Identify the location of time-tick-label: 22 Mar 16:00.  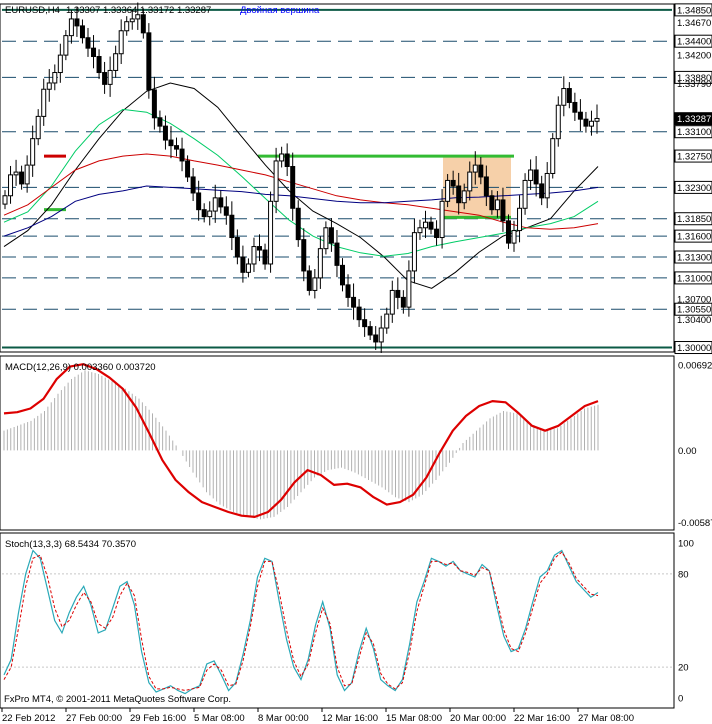
(542, 718).